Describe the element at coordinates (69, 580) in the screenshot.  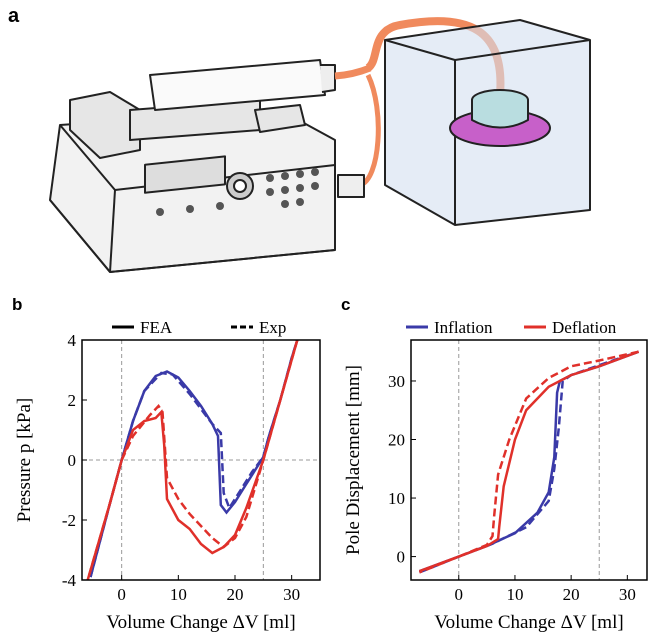
I see `y-tick-label: -4` at that location.